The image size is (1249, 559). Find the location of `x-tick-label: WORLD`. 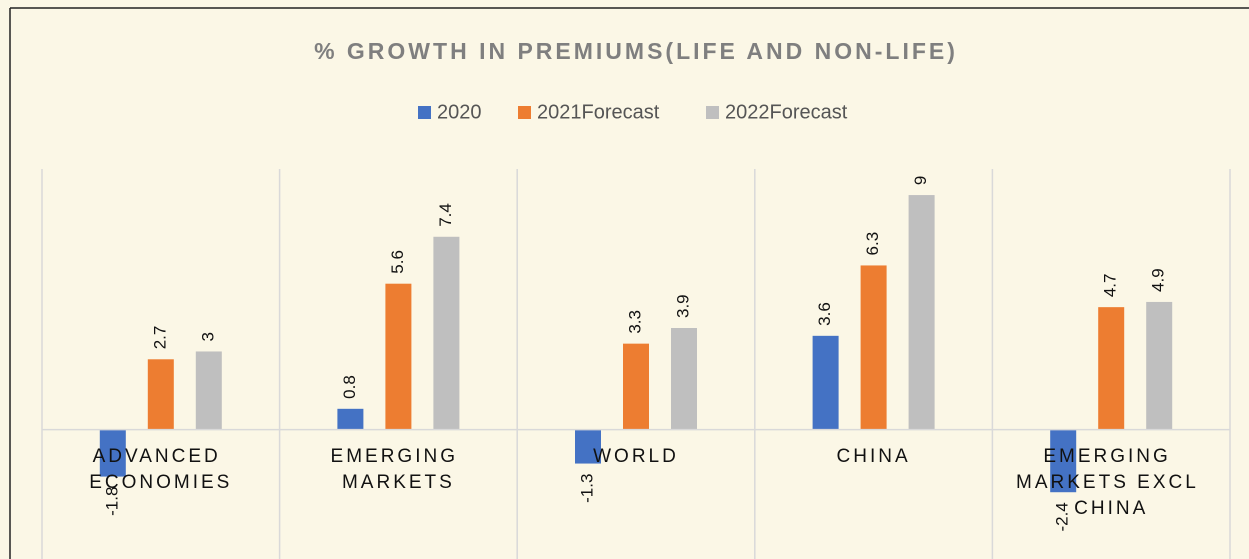

x-tick-label: WORLD is located at coordinates (636, 456).